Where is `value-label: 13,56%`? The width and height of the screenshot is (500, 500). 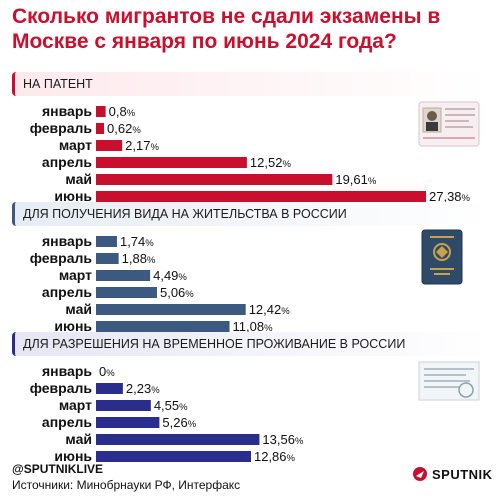
value-label: 13,56% is located at coordinates (283, 439).